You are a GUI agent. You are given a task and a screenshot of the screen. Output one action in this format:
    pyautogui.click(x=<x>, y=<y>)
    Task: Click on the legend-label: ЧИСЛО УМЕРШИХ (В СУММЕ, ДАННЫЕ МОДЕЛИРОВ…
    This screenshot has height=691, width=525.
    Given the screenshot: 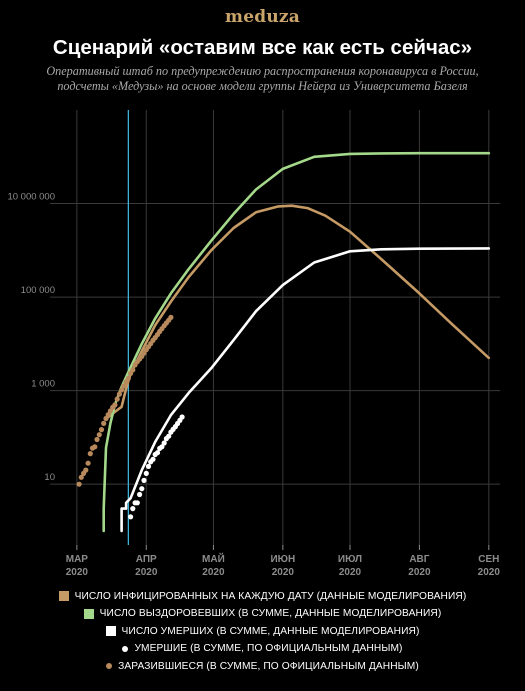 What is the action you would take?
    pyautogui.click(x=270, y=631)
    